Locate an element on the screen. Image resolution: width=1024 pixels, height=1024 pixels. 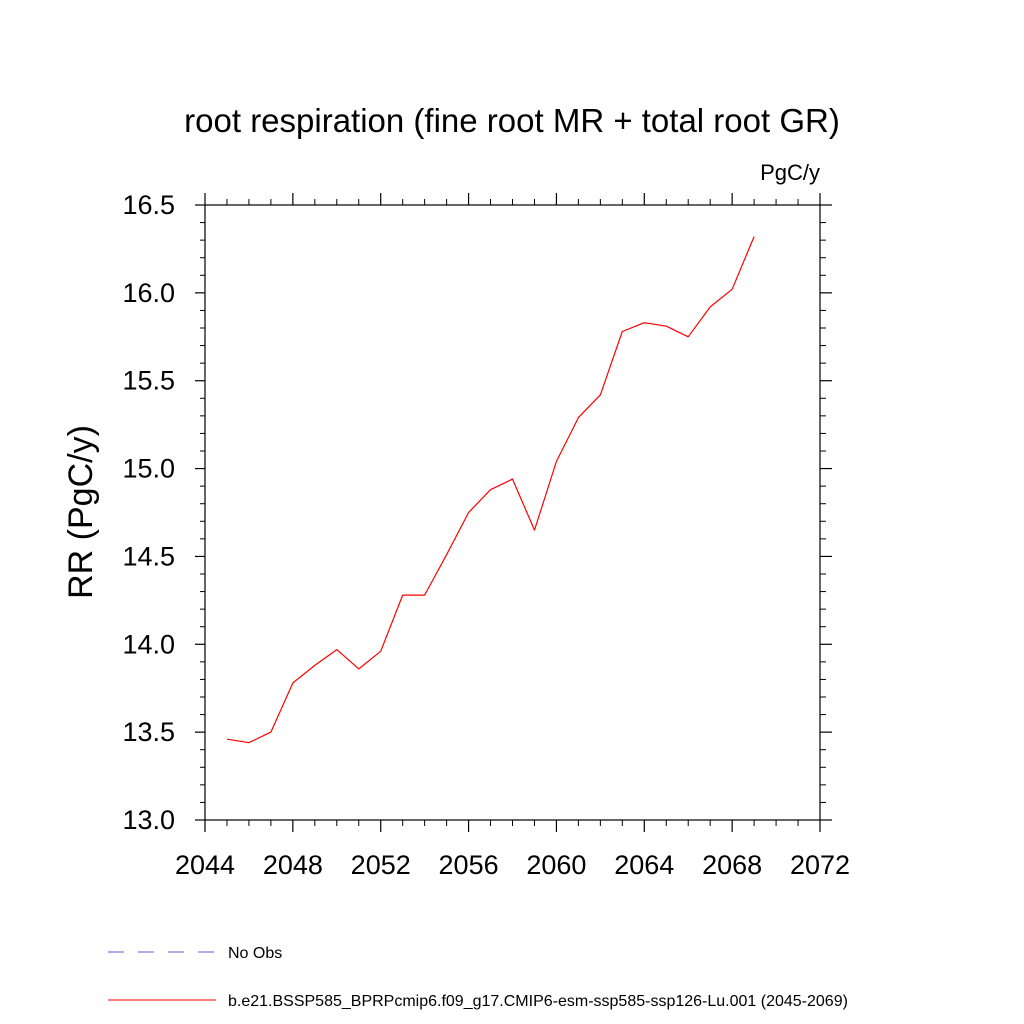
x-tick-label: 2072 is located at coordinates (820, 865).